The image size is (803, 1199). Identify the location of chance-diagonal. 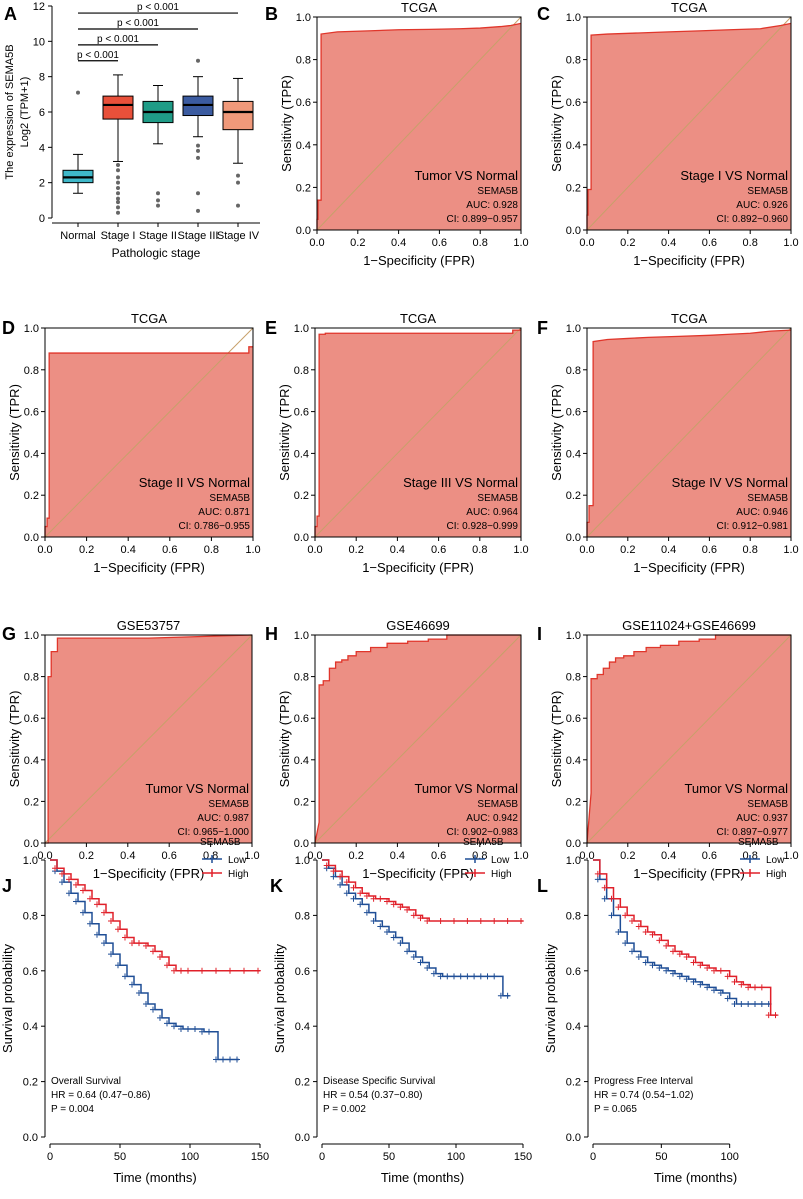
(689, 123).